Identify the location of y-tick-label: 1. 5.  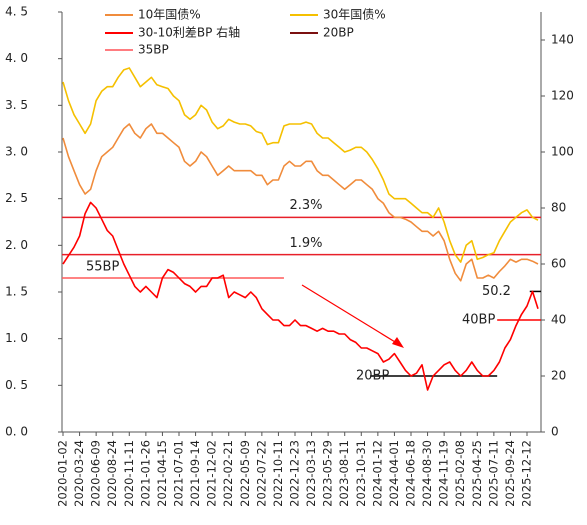
(16, 292).